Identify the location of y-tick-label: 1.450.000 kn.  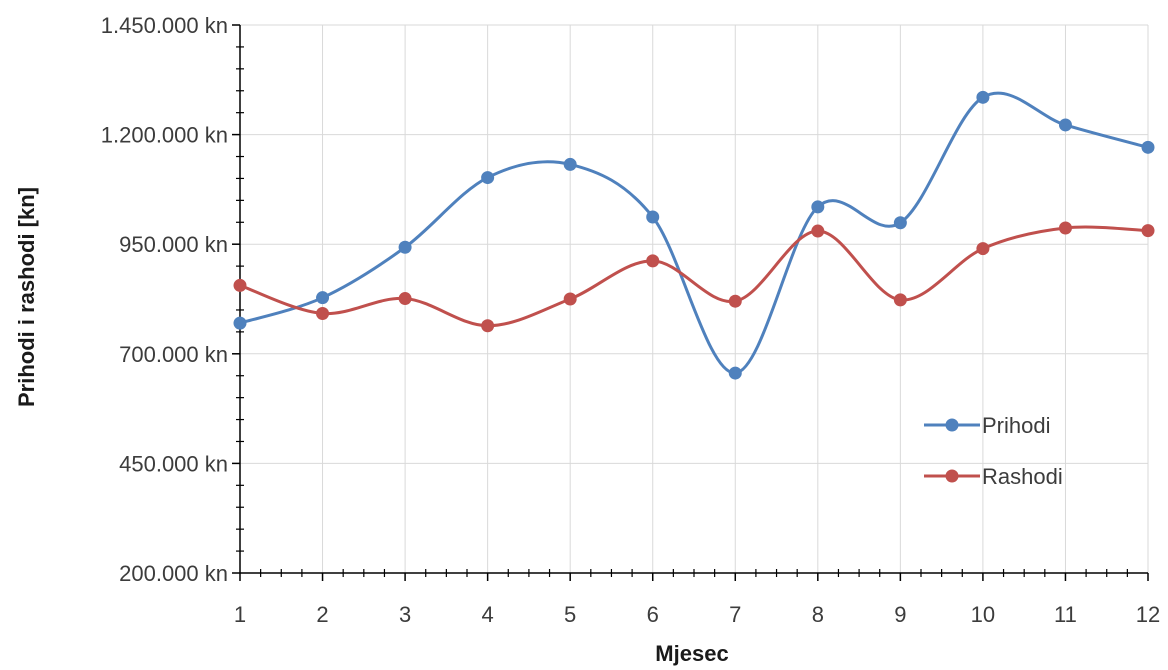
(164, 25).